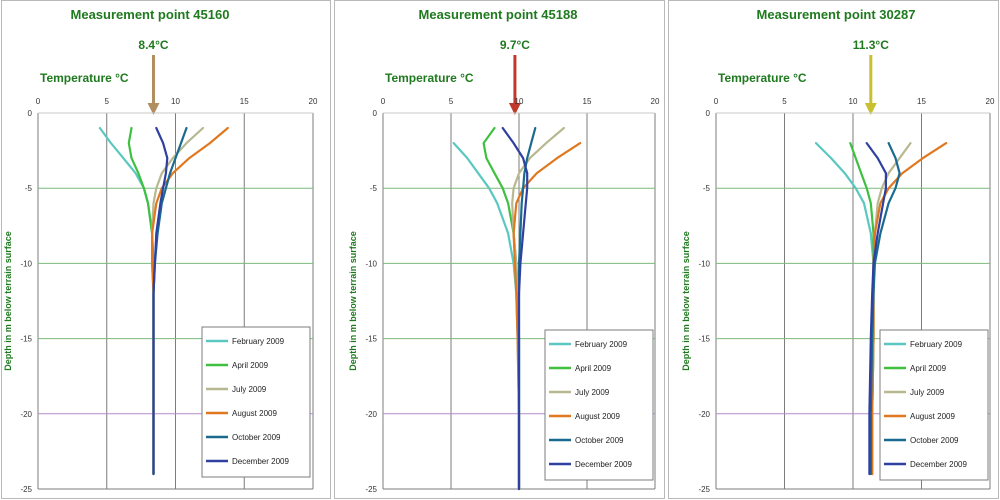 This screenshot has height=500, width=1000. I want to click on series-line-august-2009, so click(909, 309).